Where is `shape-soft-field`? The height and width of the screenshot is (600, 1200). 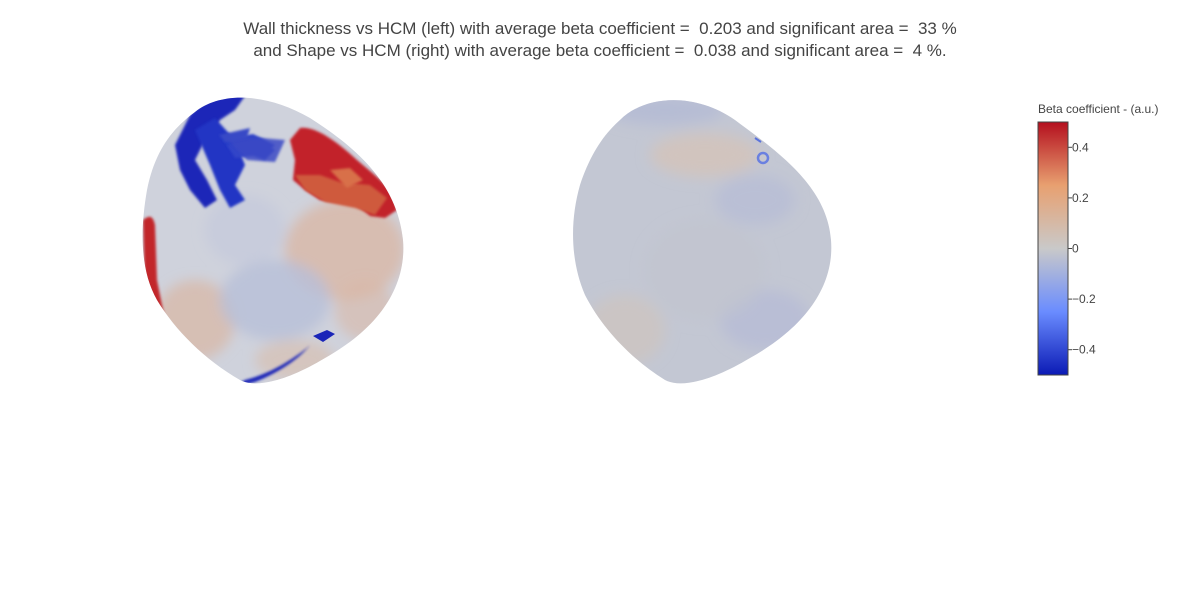 shape-soft-field is located at coordinates (697, 232).